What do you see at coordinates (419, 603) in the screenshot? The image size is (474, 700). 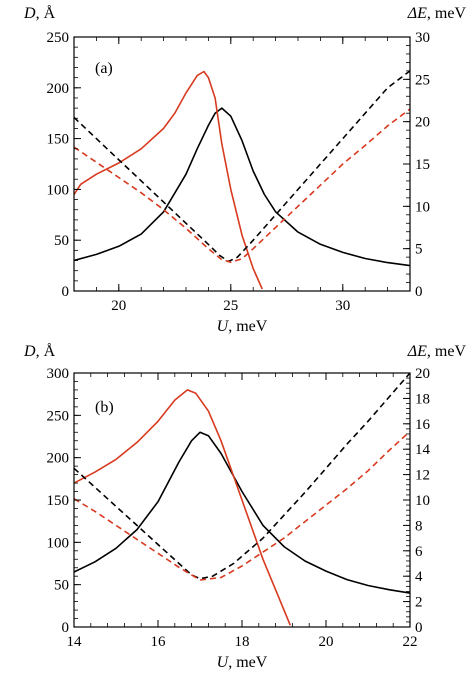 I see `y-right-tick-label: 2` at bounding box center [419, 603].